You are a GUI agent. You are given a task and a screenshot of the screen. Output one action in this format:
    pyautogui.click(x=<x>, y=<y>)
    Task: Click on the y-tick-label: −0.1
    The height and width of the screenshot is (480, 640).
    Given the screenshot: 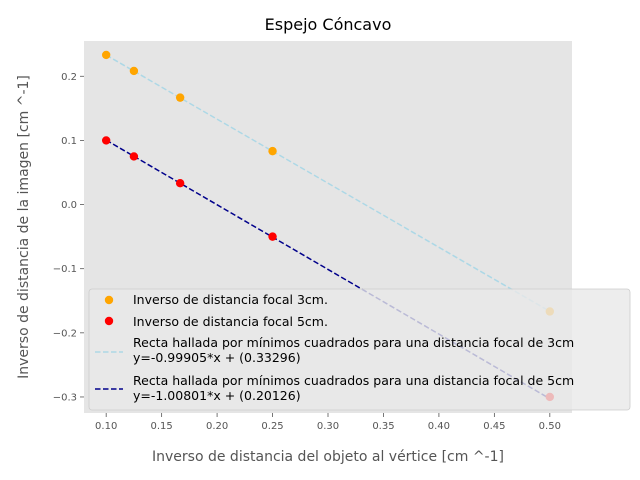 What is the action you would take?
    pyautogui.click(x=65, y=269)
    